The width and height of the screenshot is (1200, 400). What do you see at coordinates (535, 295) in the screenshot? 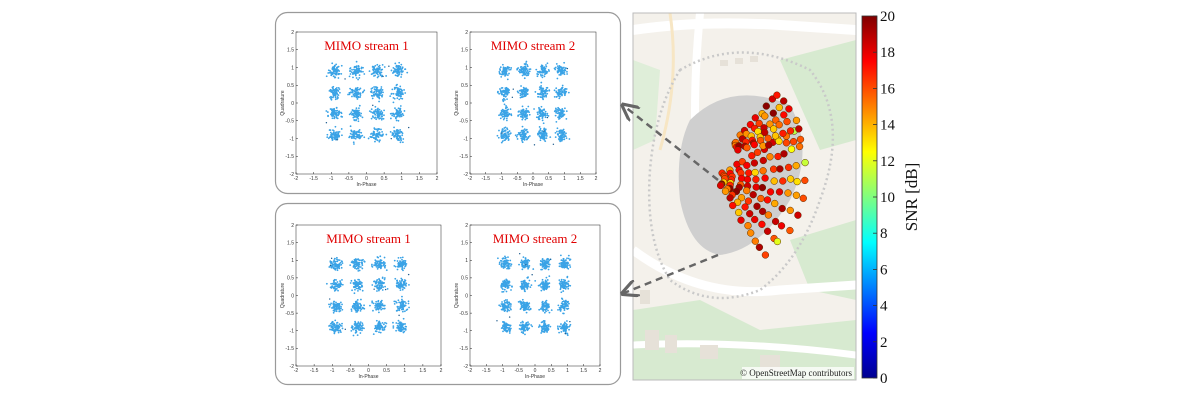
I see `plot-axes` at bounding box center [535, 295].